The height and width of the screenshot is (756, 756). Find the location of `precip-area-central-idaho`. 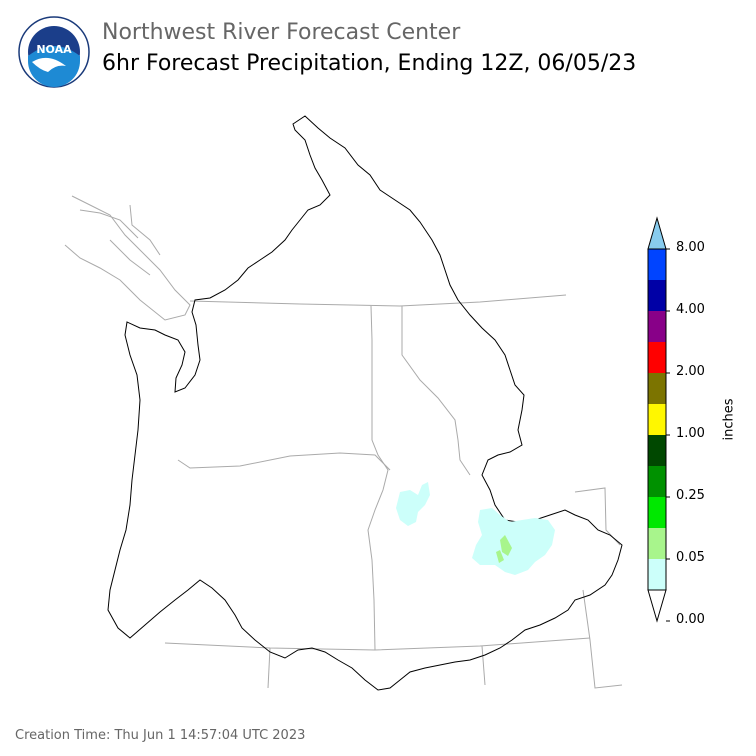

precip-area-central-idaho is located at coordinates (413, 504).